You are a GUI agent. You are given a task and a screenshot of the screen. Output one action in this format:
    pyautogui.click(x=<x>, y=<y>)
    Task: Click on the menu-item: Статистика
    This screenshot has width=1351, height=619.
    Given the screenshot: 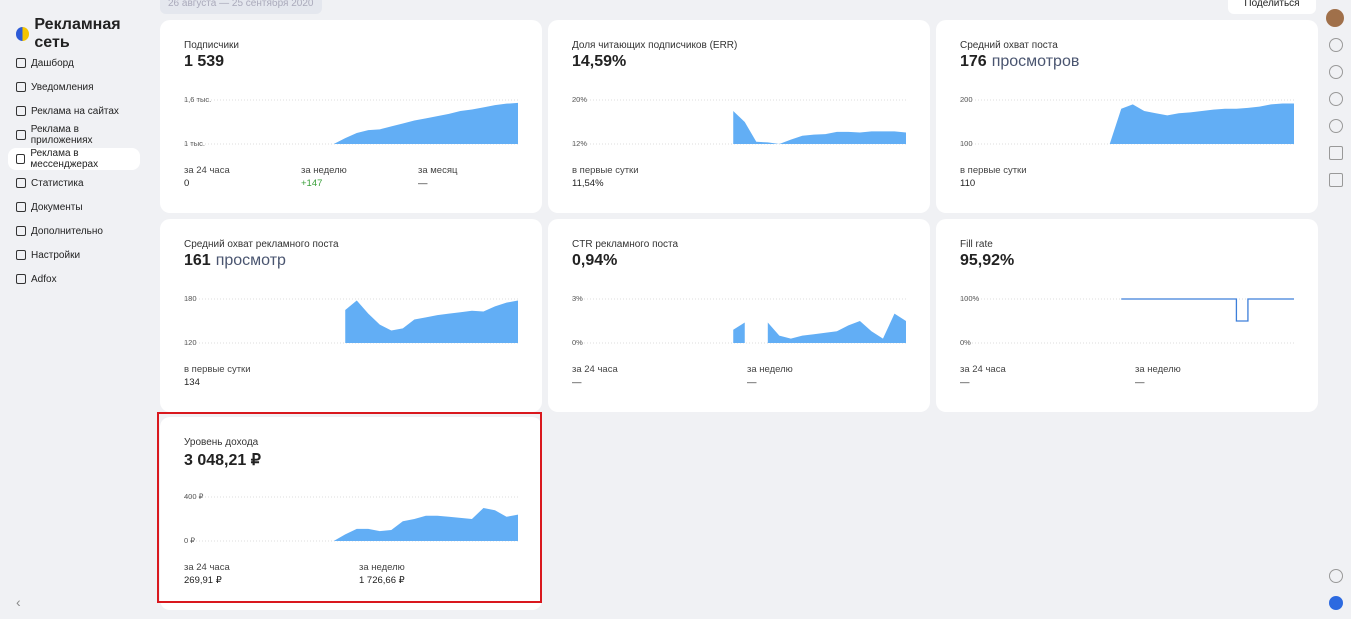 What is the action you would take?
    pyautogui.click(x=74, y=183)
    